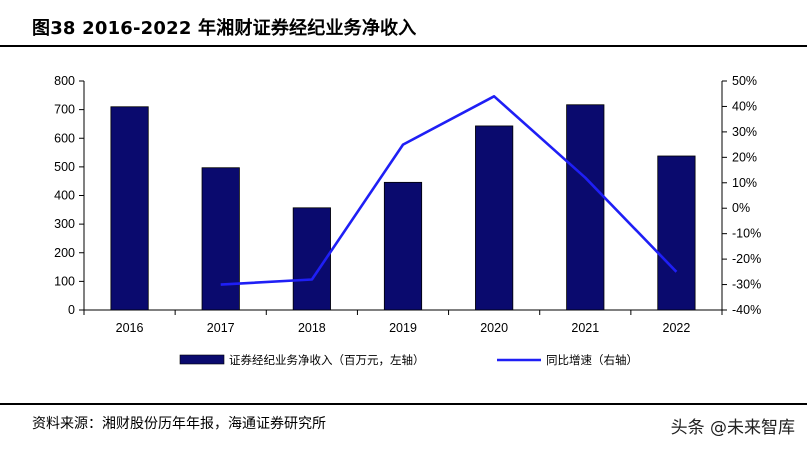  I want to click on chart-legend: 证券经纪业务净收入（百万元，左轴） 同比增速（右轴）, so click(408, 360).